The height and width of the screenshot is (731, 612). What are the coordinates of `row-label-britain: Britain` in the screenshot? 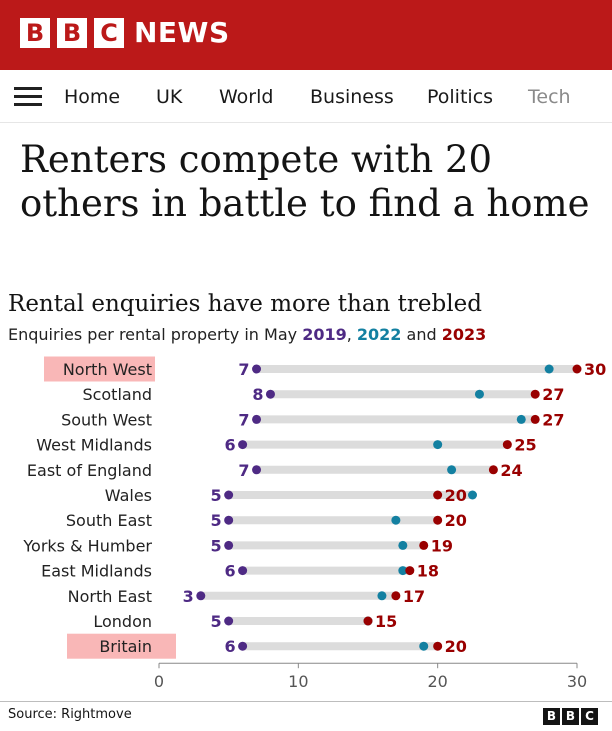 It's located at (125, 646).